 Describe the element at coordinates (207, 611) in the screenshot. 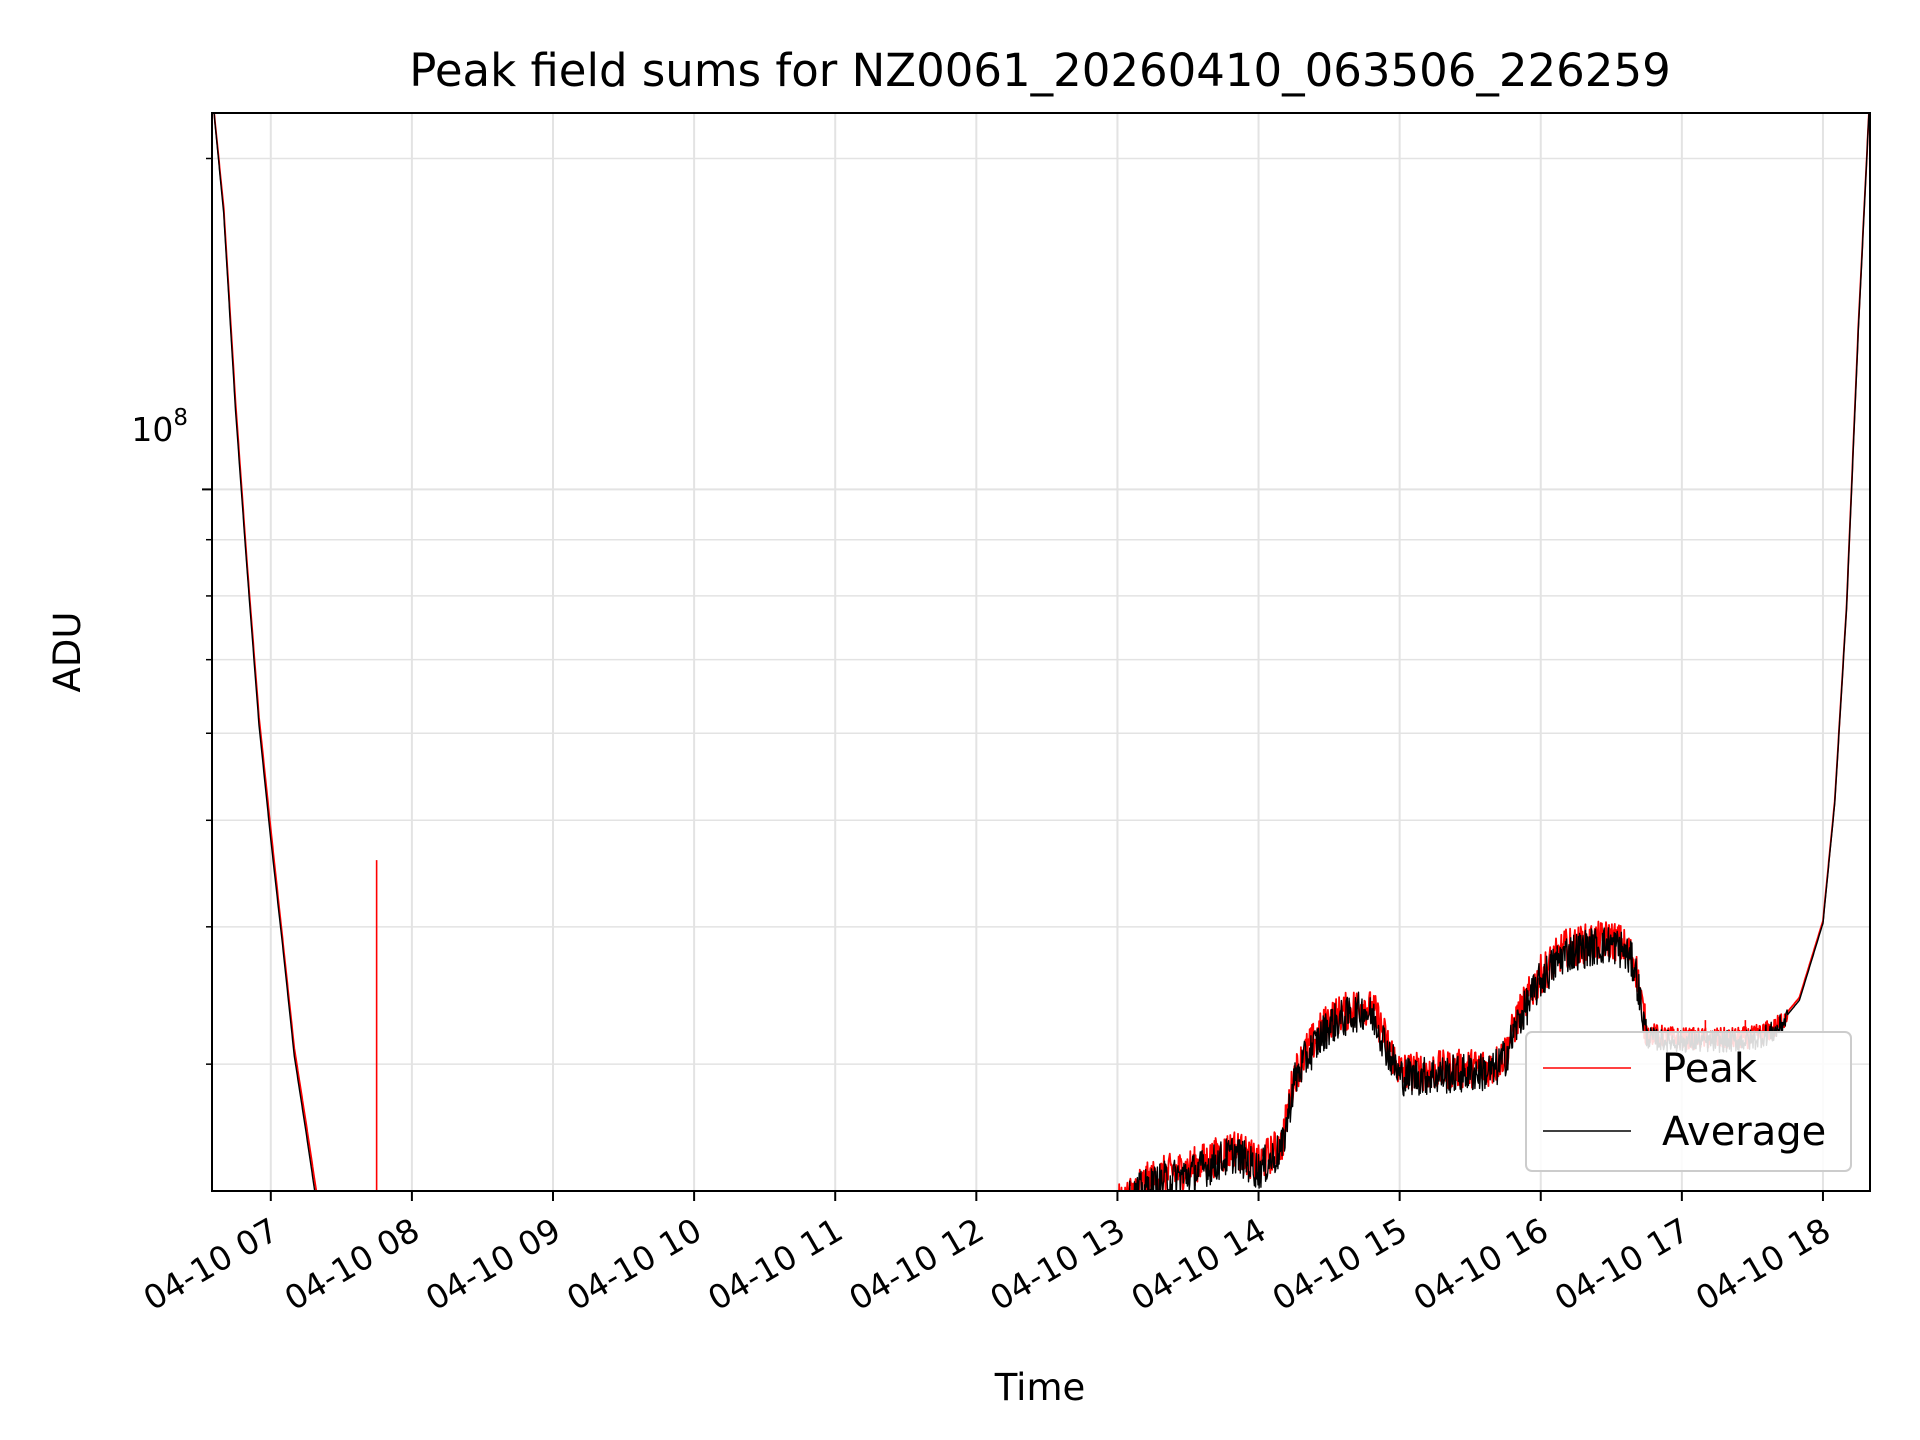

I see `y-axis` at that location.